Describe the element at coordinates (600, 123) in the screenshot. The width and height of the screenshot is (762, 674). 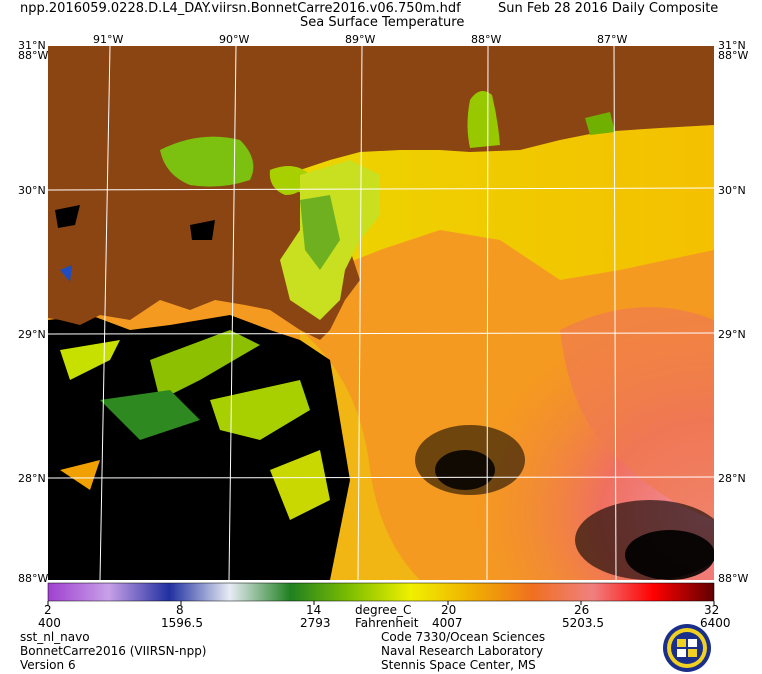
I see `pensacola-bay` at that location.